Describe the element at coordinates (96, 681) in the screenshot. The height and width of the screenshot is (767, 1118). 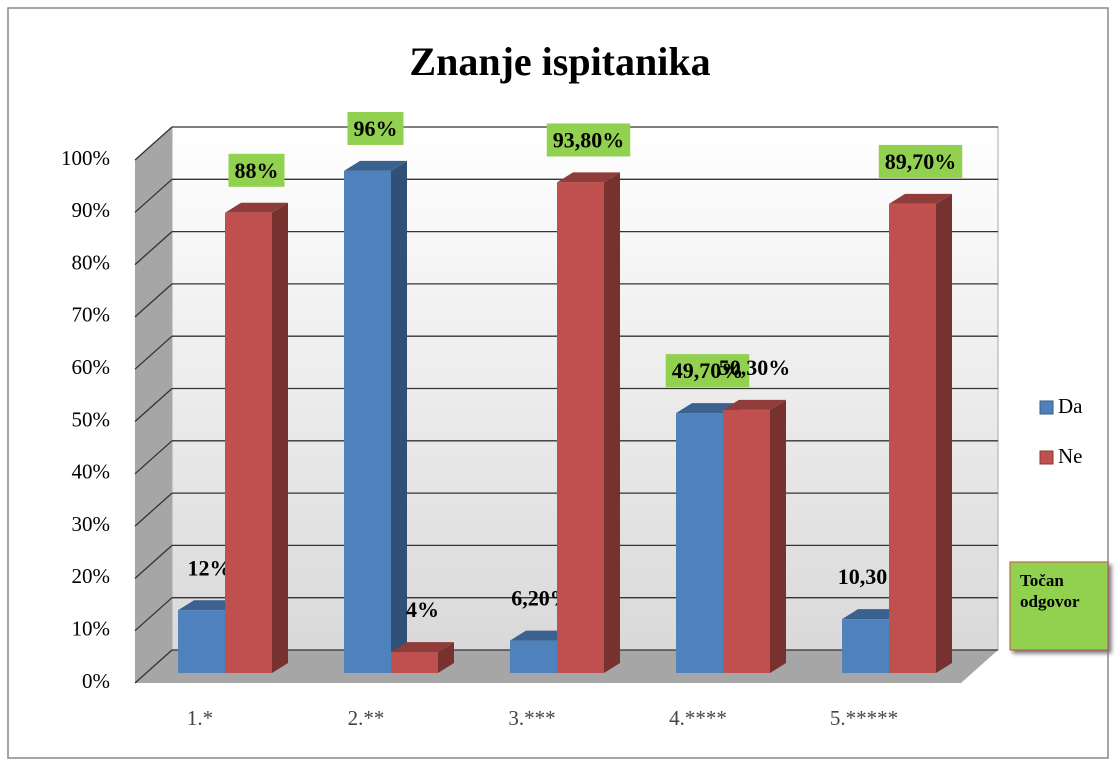
I see `y-tick-label: 0%` at that location.